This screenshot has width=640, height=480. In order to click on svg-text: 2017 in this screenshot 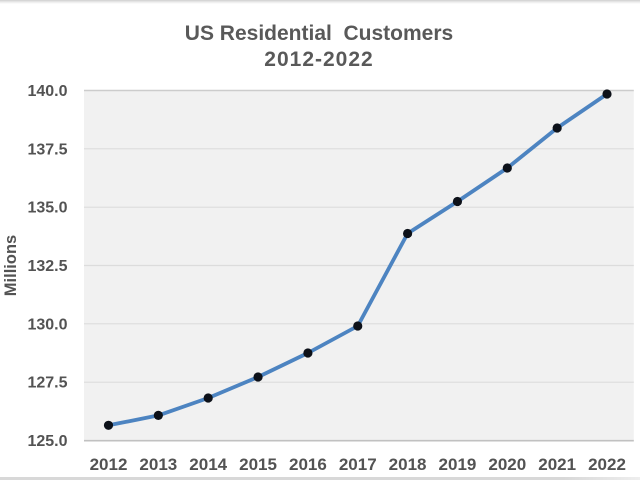, I will do `click(358, 464)`.